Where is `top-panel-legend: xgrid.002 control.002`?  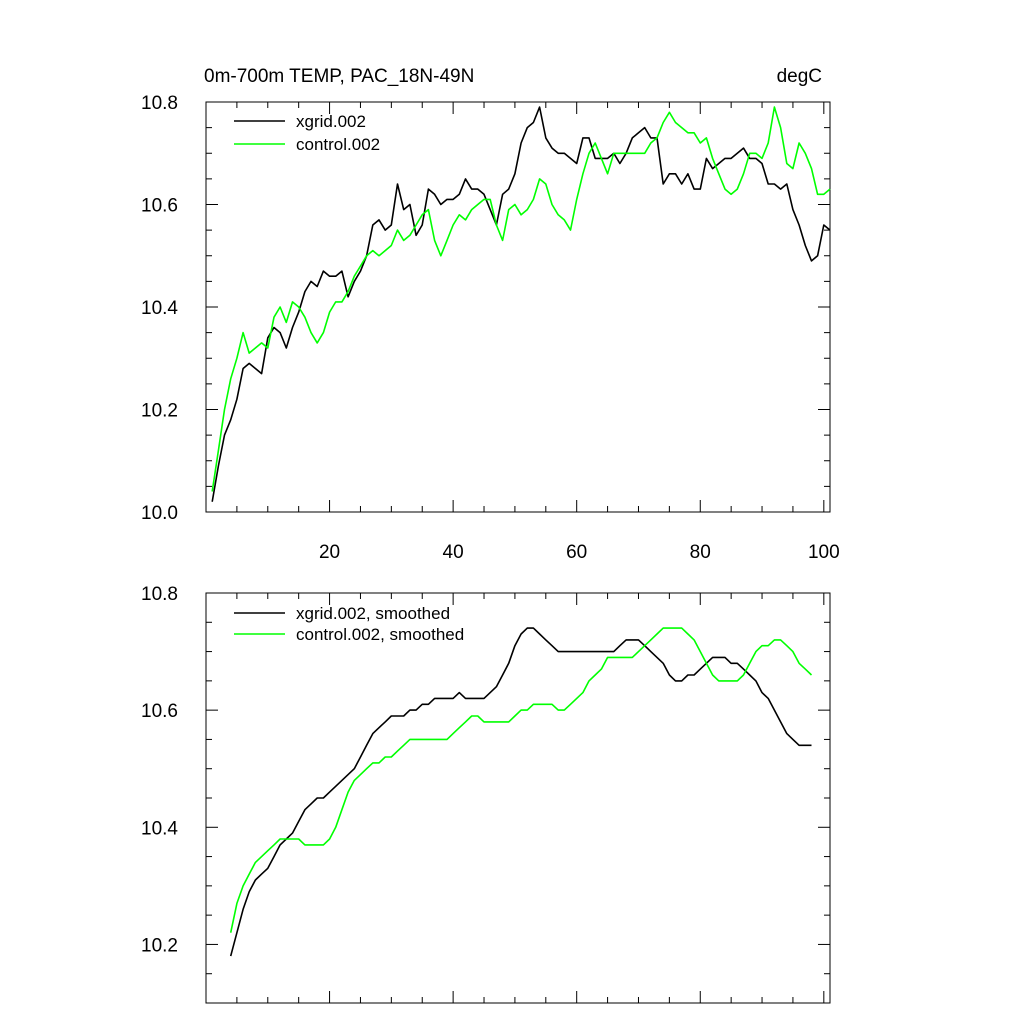
top-panel-legend: xgrid.002 control.002 is located at coordinates (307, 133).